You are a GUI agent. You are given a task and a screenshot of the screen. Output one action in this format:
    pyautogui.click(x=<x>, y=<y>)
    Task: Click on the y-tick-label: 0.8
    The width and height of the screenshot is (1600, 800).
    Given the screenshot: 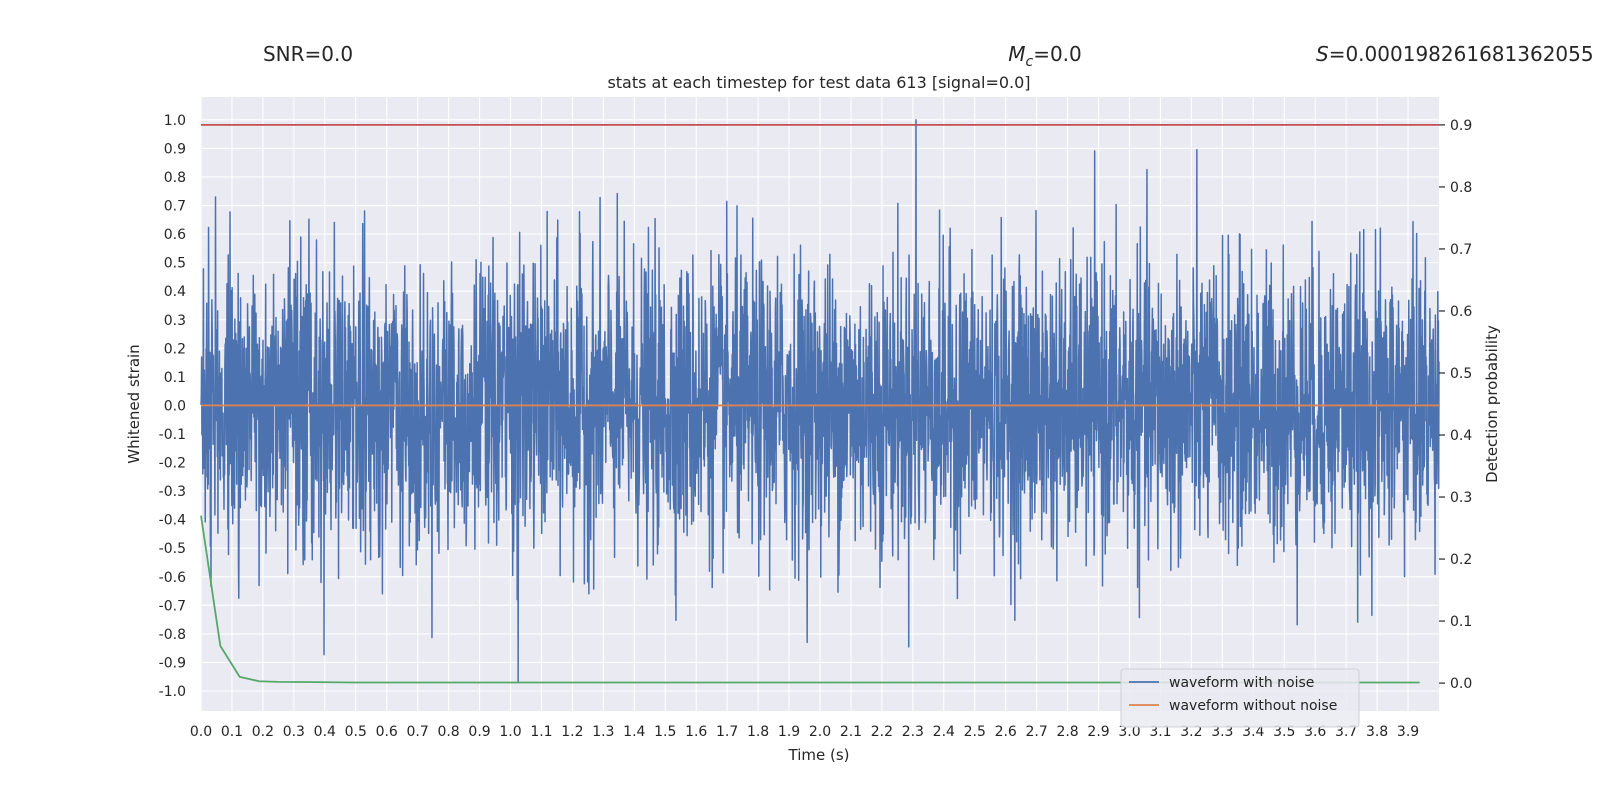 What is the action you would take?
    pyautogui.click(x=175, y=178)
    